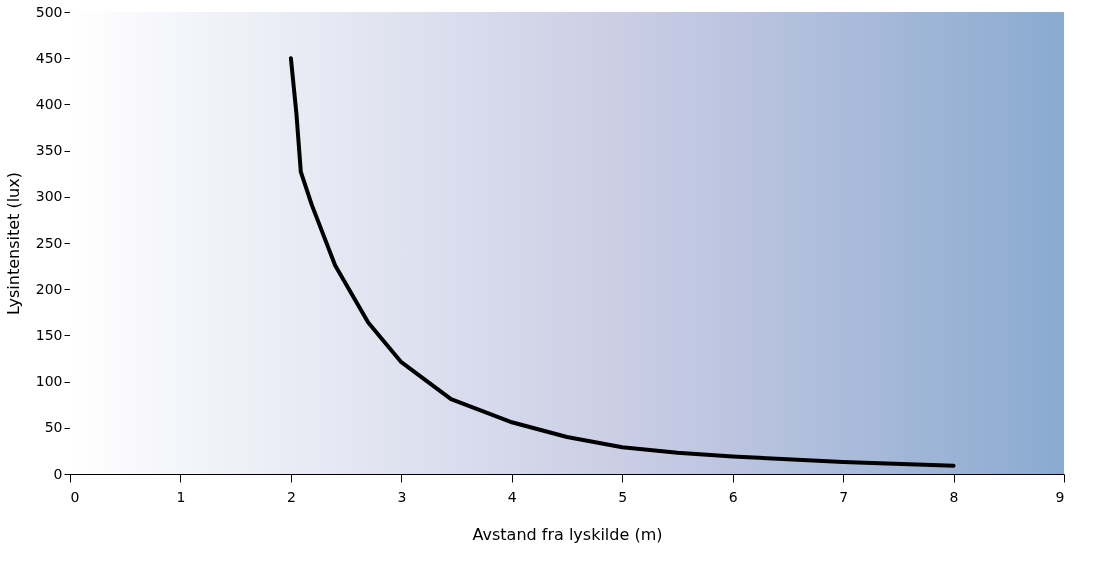  I want to click on x-tick-label: 5, so click(623, 496).